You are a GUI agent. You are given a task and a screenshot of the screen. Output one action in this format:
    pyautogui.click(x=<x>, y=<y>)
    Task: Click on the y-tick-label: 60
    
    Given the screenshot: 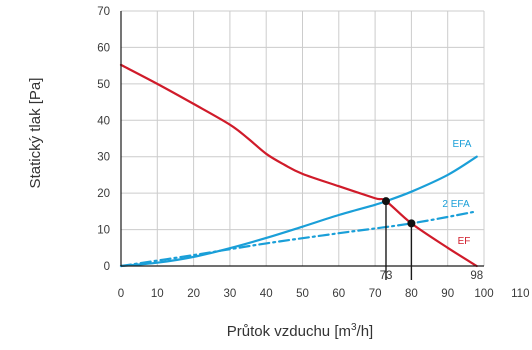 What is the action you would take?
    pyautogui.click(x=103, y=48)
    